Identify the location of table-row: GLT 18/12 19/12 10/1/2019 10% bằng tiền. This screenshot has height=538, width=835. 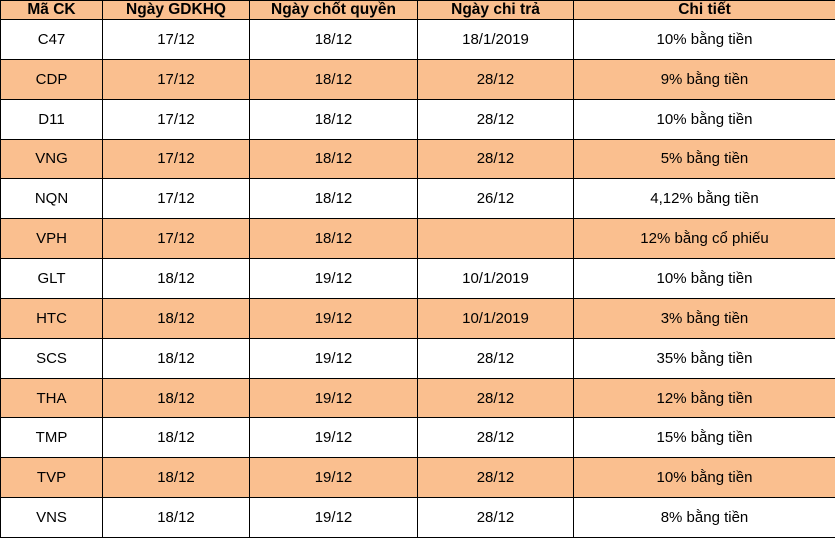
(417, 278).